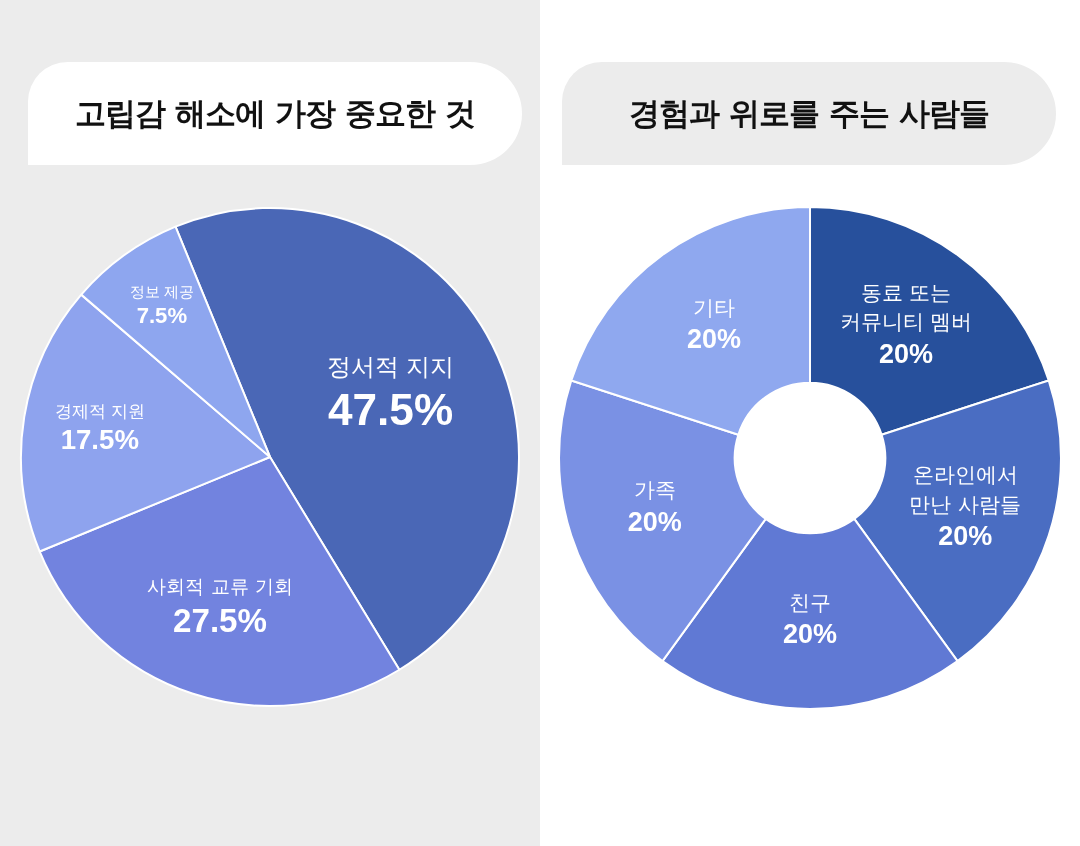 The width and height of the screenshot is (1080, 846). Describe the element at coordinates (99, 410) in the screenshot. I see `slice-label: 경제적 지원` at that location.